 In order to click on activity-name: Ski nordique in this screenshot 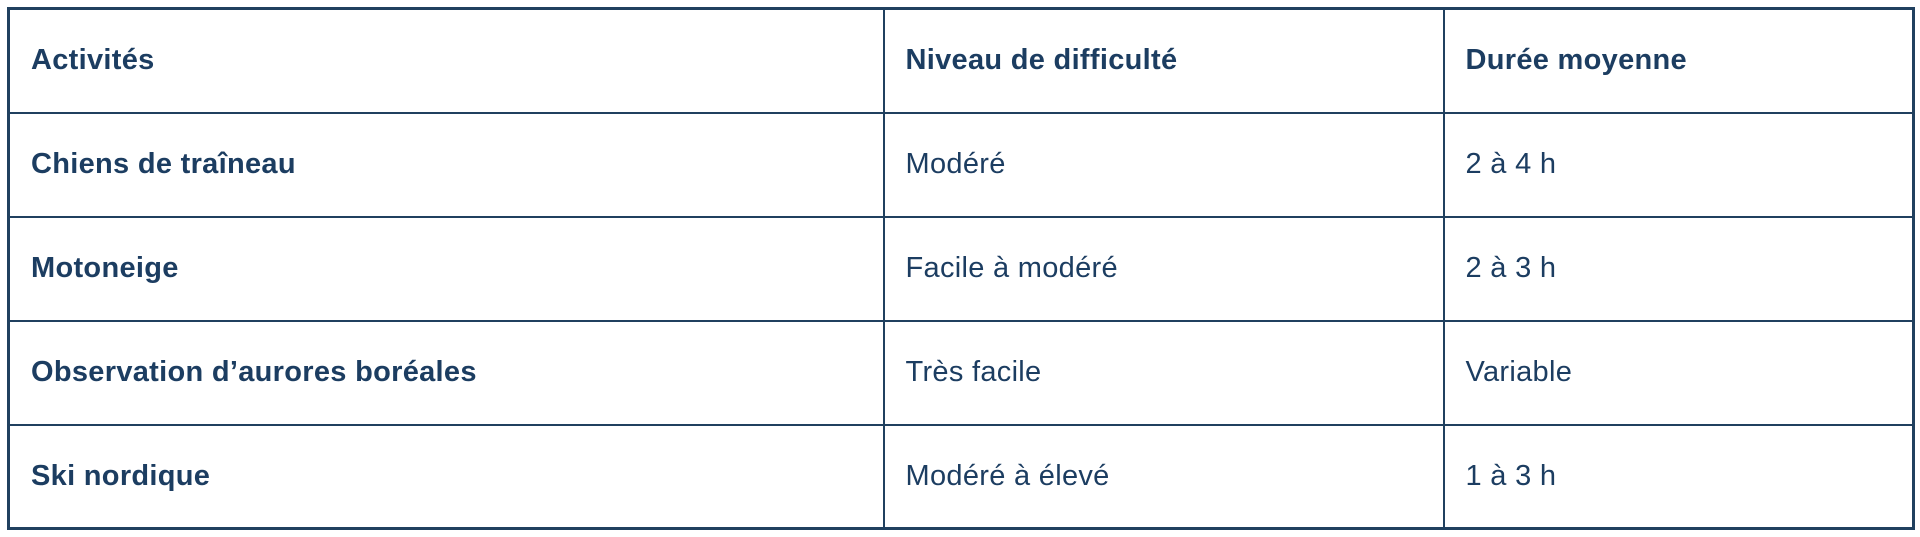, I will do `click(446, 476)`.